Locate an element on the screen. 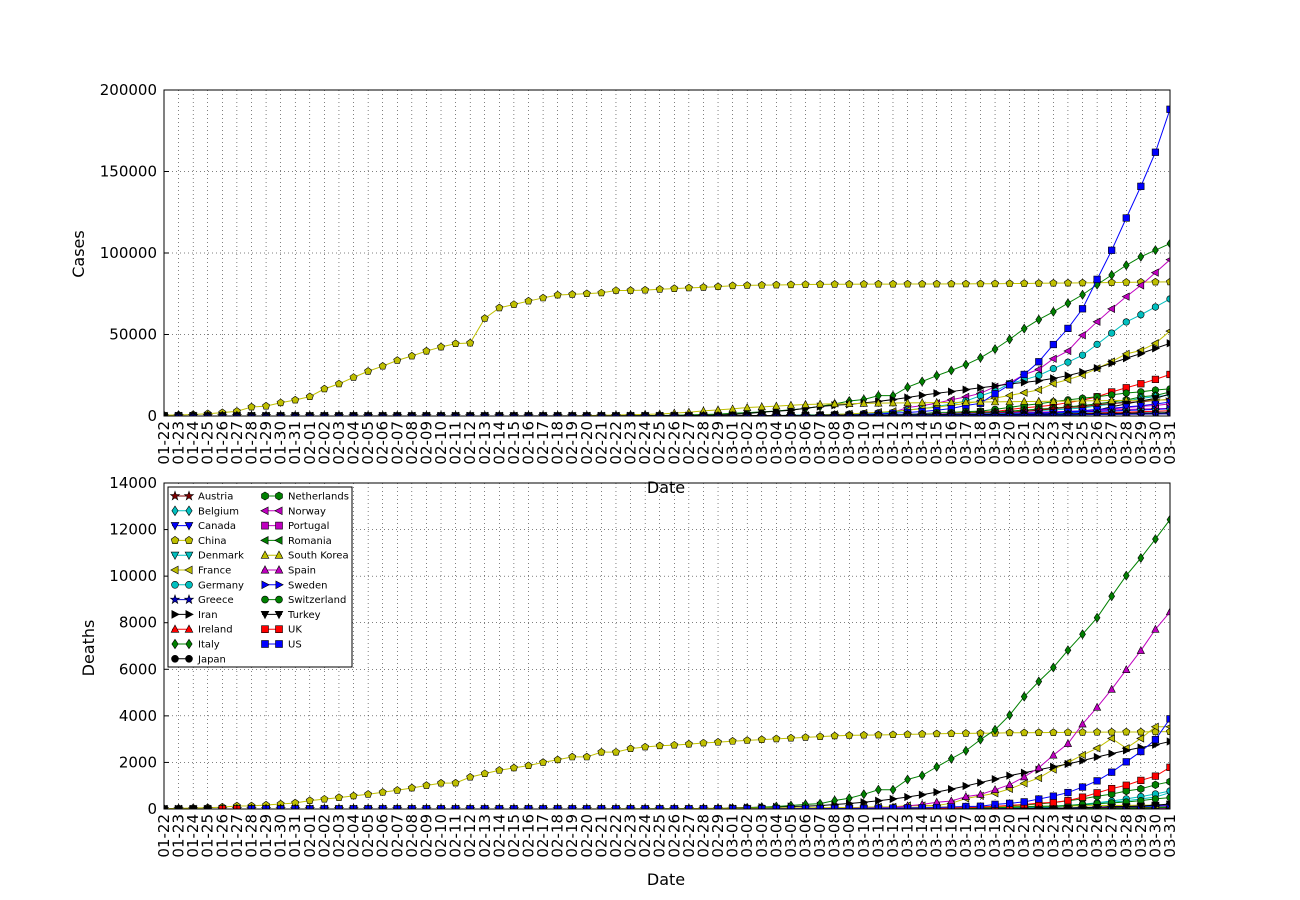 This screenshot has width=1300, height=900. cases-ytick-label: 200000 is located at coordinates (128, 90).